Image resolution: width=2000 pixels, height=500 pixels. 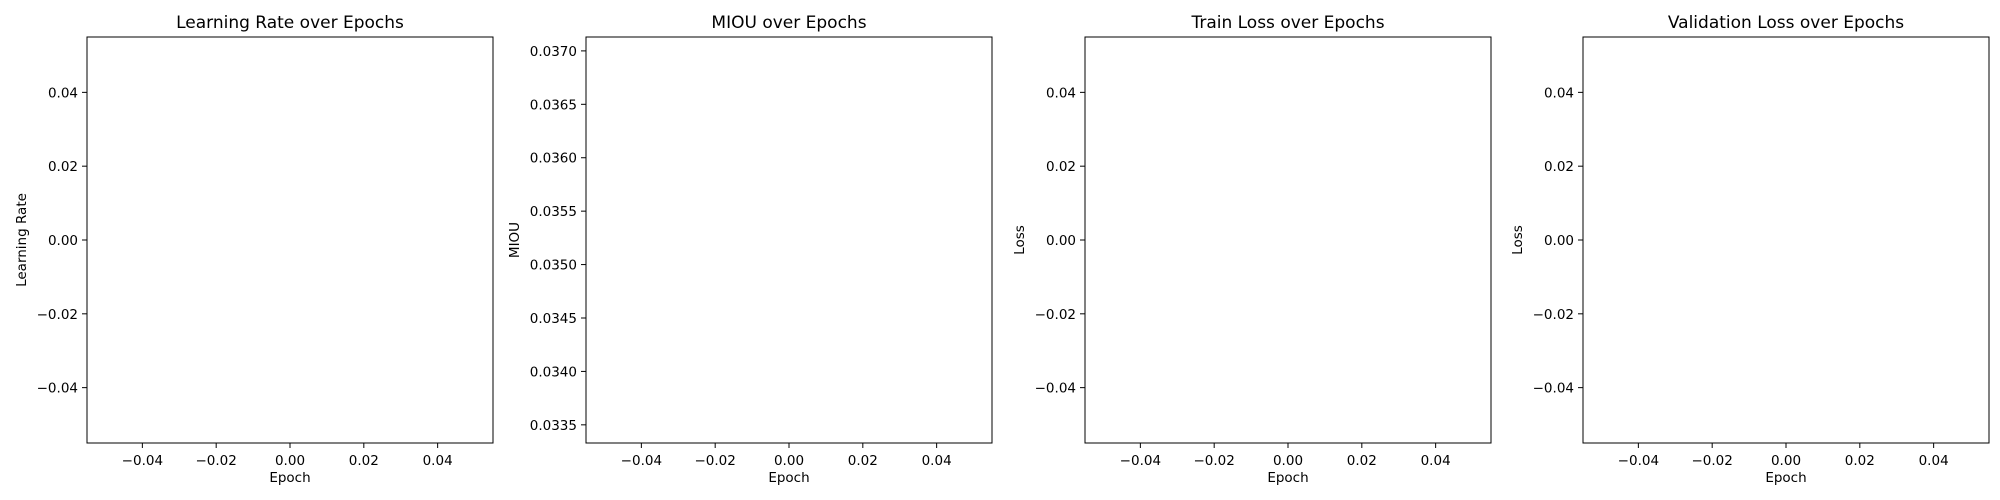 I want to click on y-tick-label: 0.0345, so click(x=553, y=319).